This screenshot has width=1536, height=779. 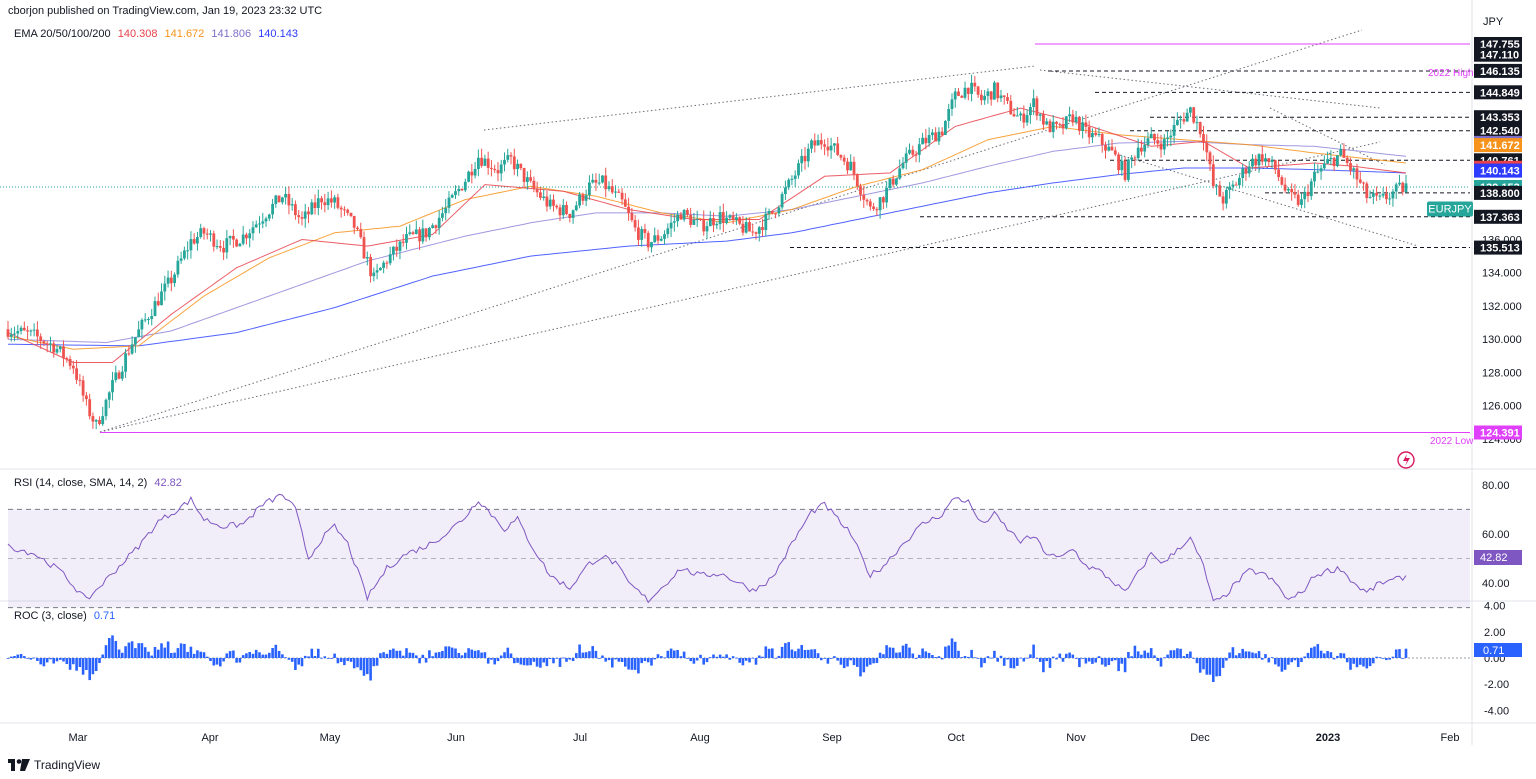 What do you see at coordinates (1496, 584) in the screenshot?
I see `rsi-tick: 40.00` at bounding box center [1496, 584].